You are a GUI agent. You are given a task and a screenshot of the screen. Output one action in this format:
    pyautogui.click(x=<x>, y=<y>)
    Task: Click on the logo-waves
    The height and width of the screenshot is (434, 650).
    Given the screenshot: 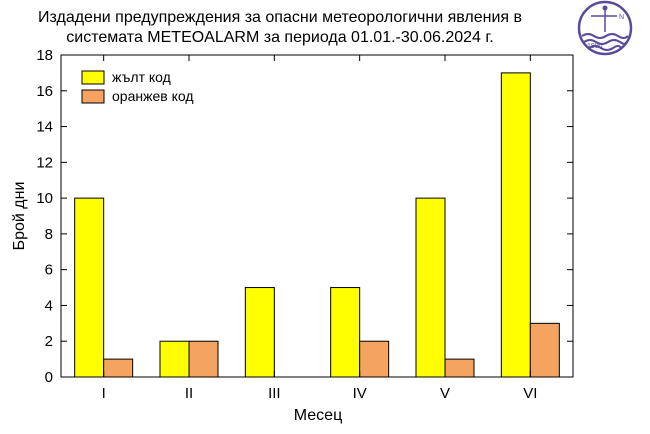 What is the action you would take?
    pyautogui.click(x=605, y=42)
    